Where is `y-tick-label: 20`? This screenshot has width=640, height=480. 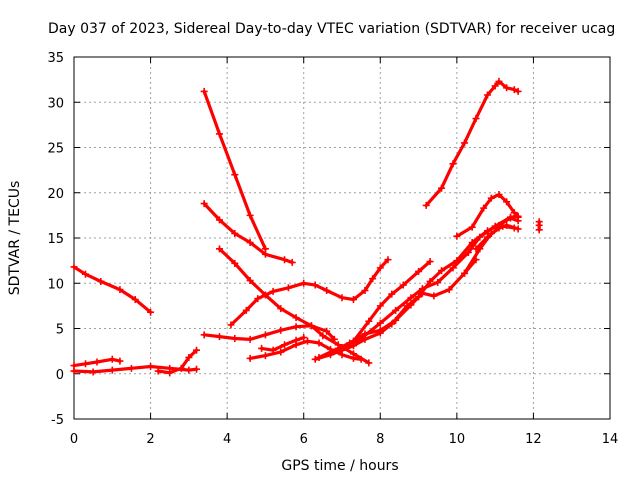
y-tick-label: 20 is located at coordinates (55, 194).